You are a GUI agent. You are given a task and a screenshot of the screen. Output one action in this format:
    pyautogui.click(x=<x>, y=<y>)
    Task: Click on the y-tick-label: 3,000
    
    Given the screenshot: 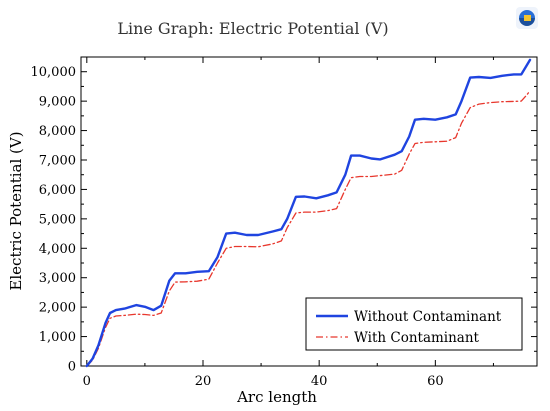 What is the action you would take?
    pyautogui.click(x=57, y=278)
    